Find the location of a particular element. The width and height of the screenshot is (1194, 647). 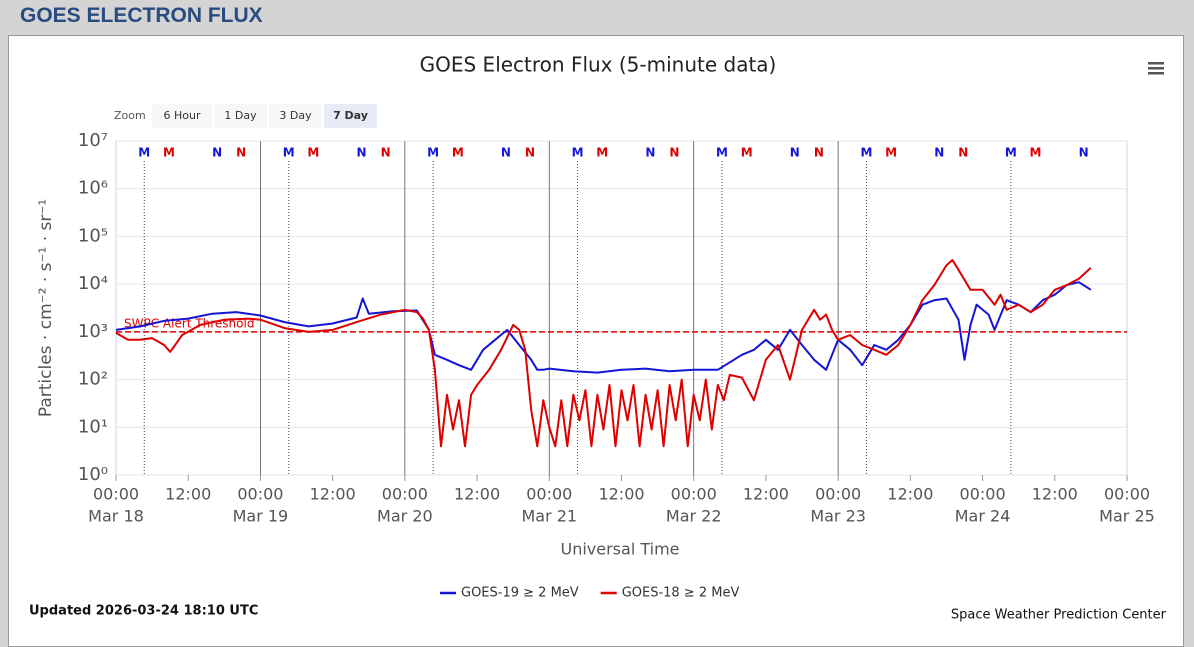

zoom-button-label: 6 Hour is located at coordinates (182, 115).